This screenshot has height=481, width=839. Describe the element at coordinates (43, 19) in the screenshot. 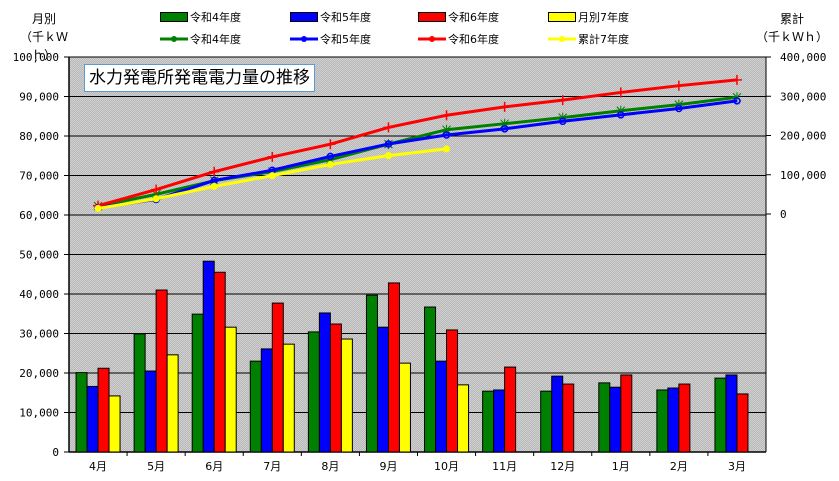

I see `left-axis-title-line1: 月別` at that location.